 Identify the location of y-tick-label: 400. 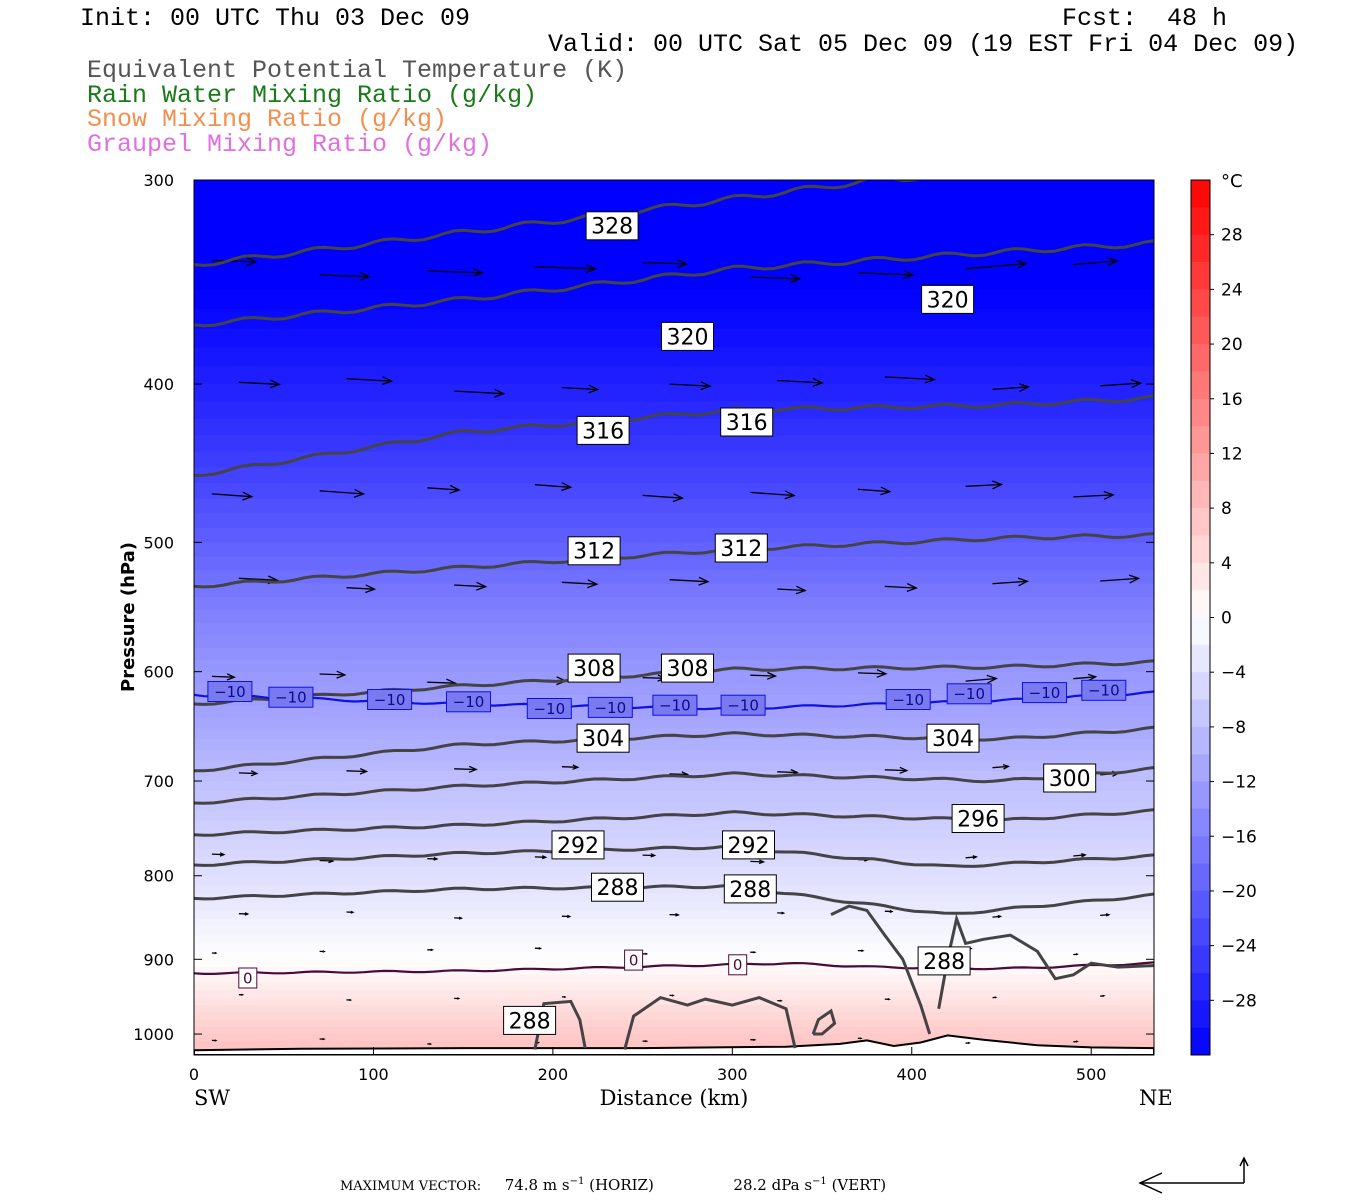
(158, 384).